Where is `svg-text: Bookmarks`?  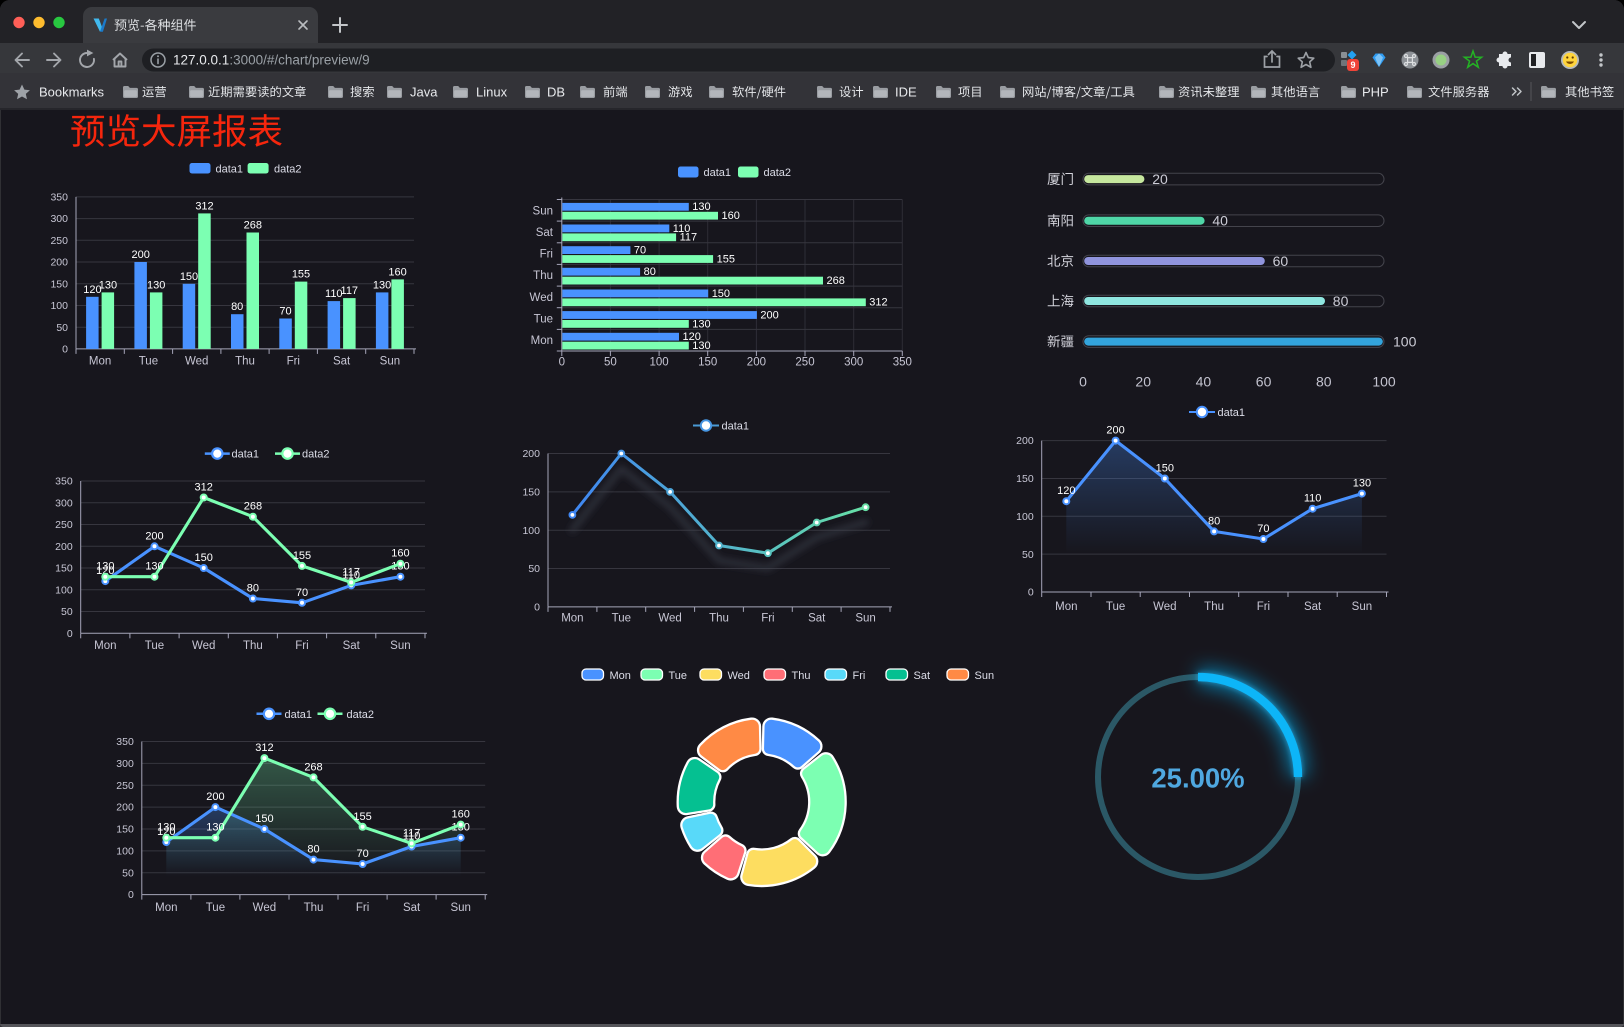 svg-text: Bookmarks is located at coordinates (72, 91).